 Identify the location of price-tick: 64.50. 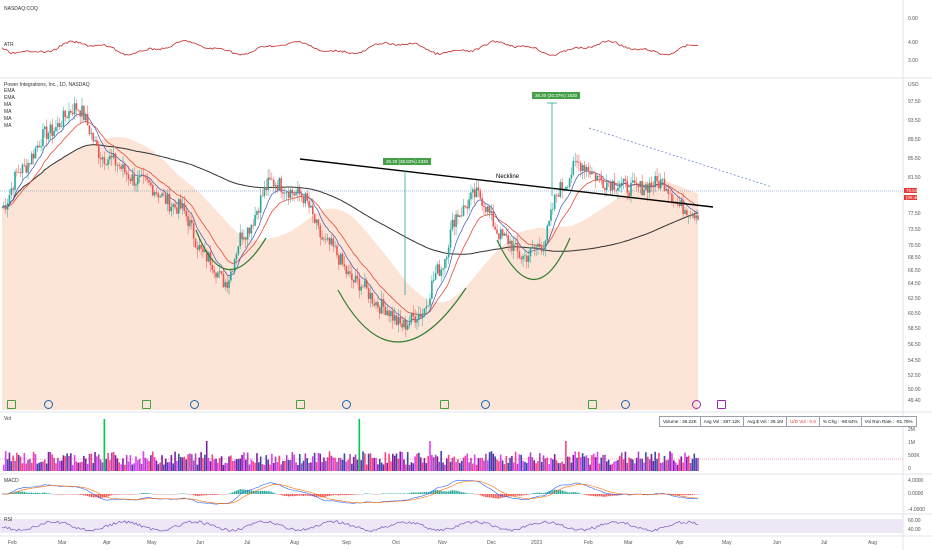
(914, 284).